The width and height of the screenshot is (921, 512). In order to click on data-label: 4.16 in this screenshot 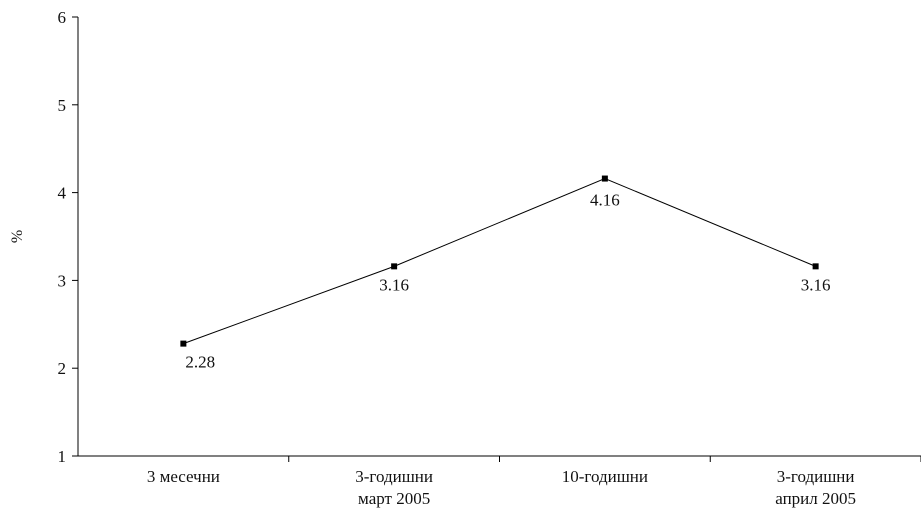, I will do `click(605, 200)`.